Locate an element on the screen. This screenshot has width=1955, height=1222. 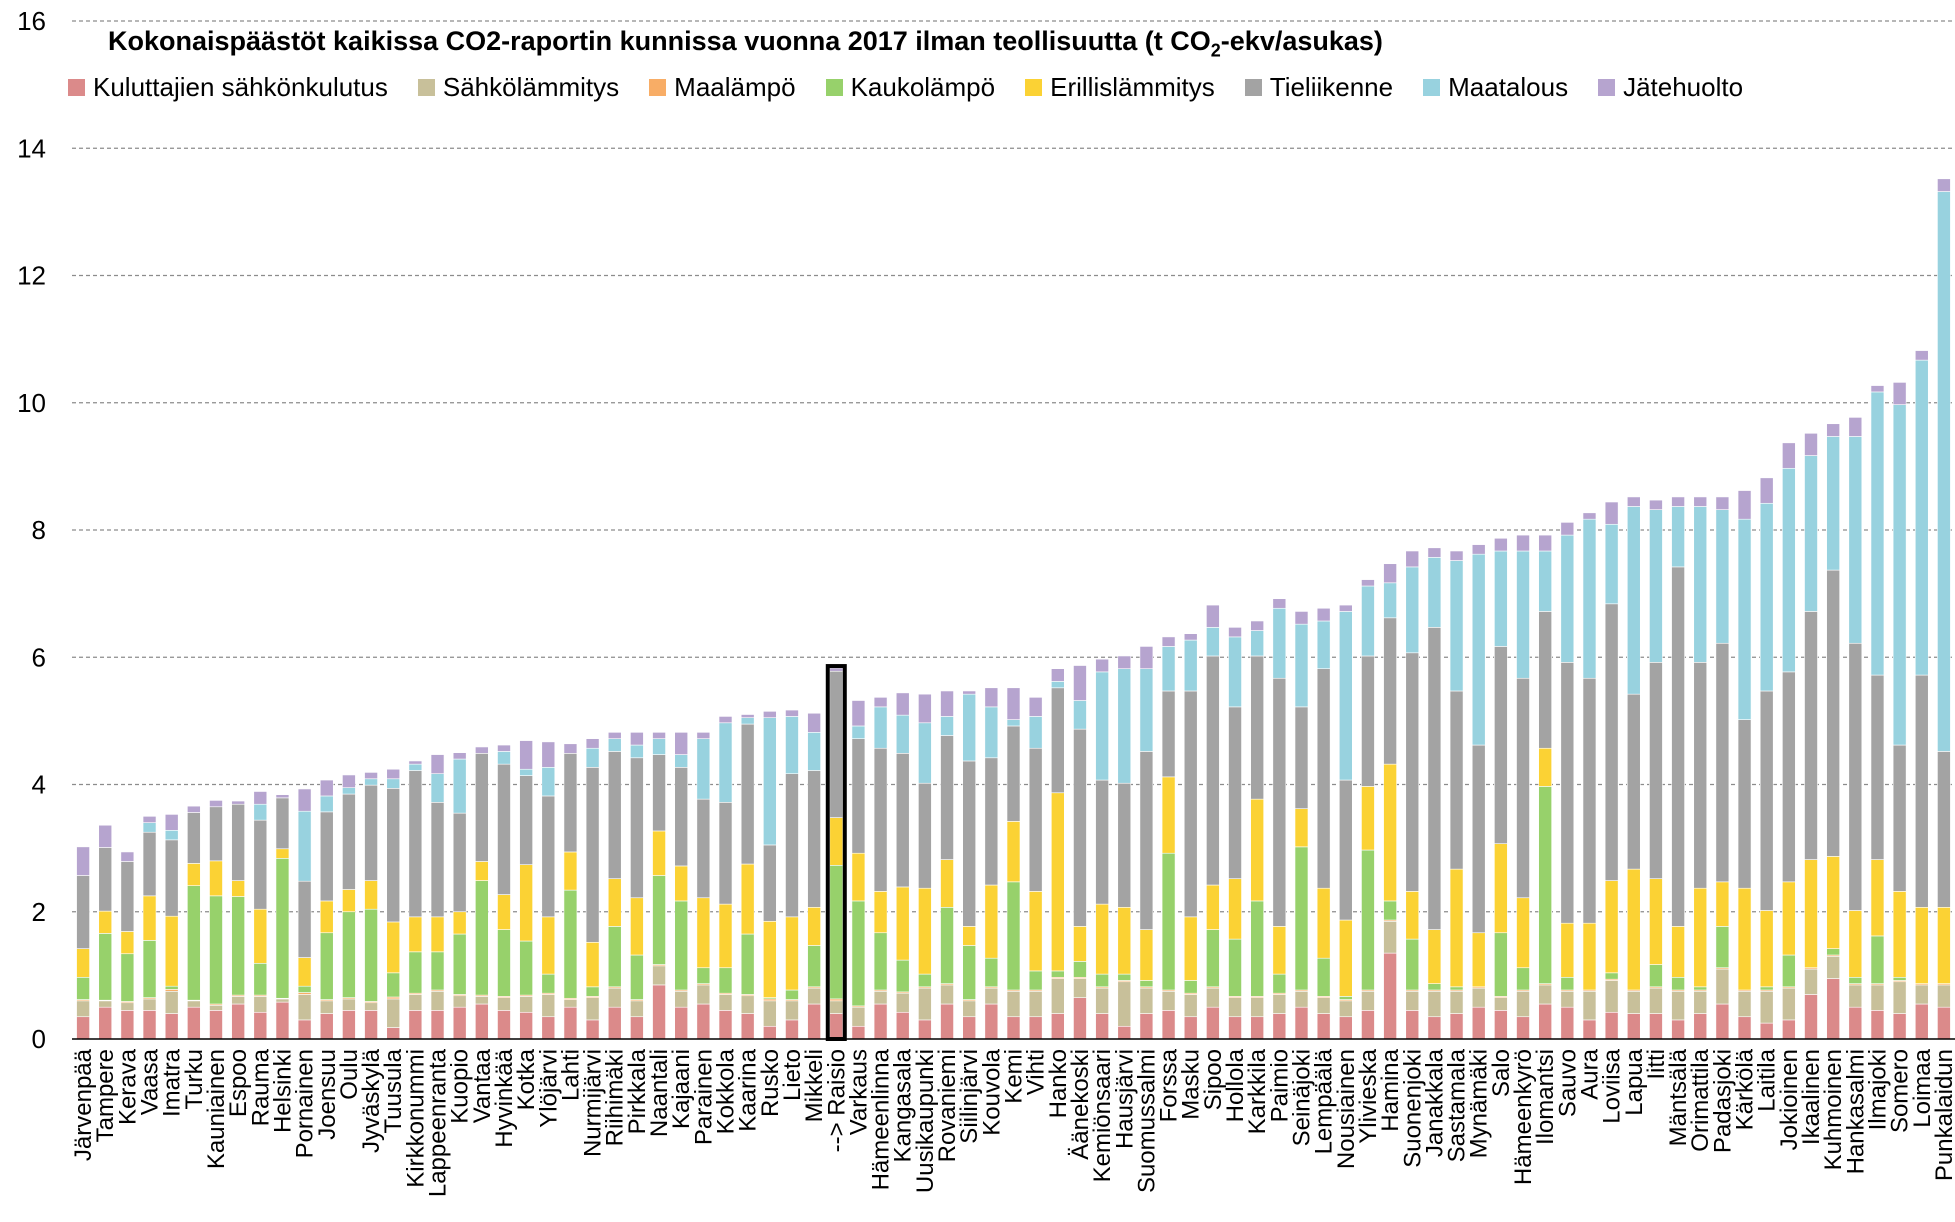
x-tick-label: Karkkila is located at coordinates (1257, 1091).